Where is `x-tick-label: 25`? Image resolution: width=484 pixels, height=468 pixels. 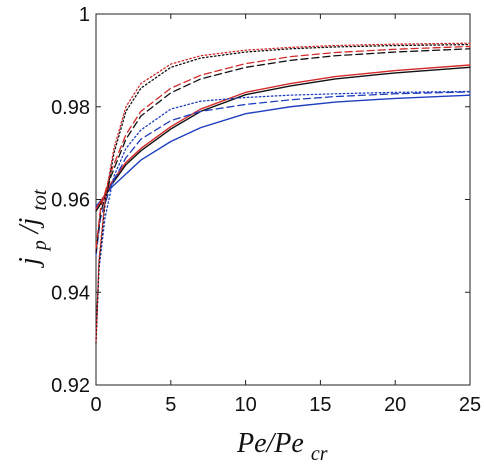 x-tick-label: 25 is located at coordinates (470, 405).